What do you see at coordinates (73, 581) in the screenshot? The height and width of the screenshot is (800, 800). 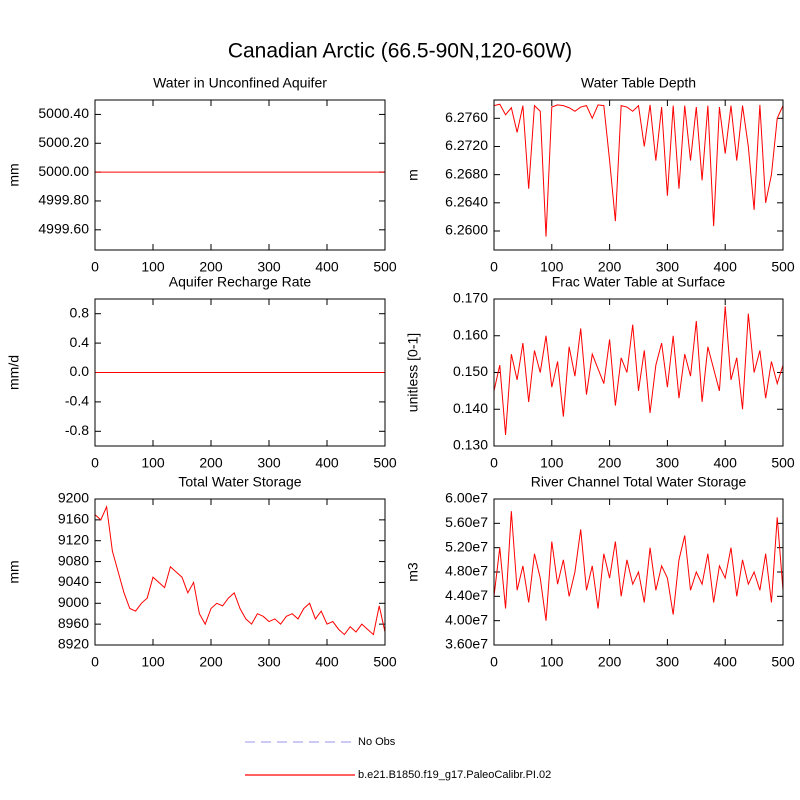 I see `y-tick-label: 9040` at bounding box center [73, 581].